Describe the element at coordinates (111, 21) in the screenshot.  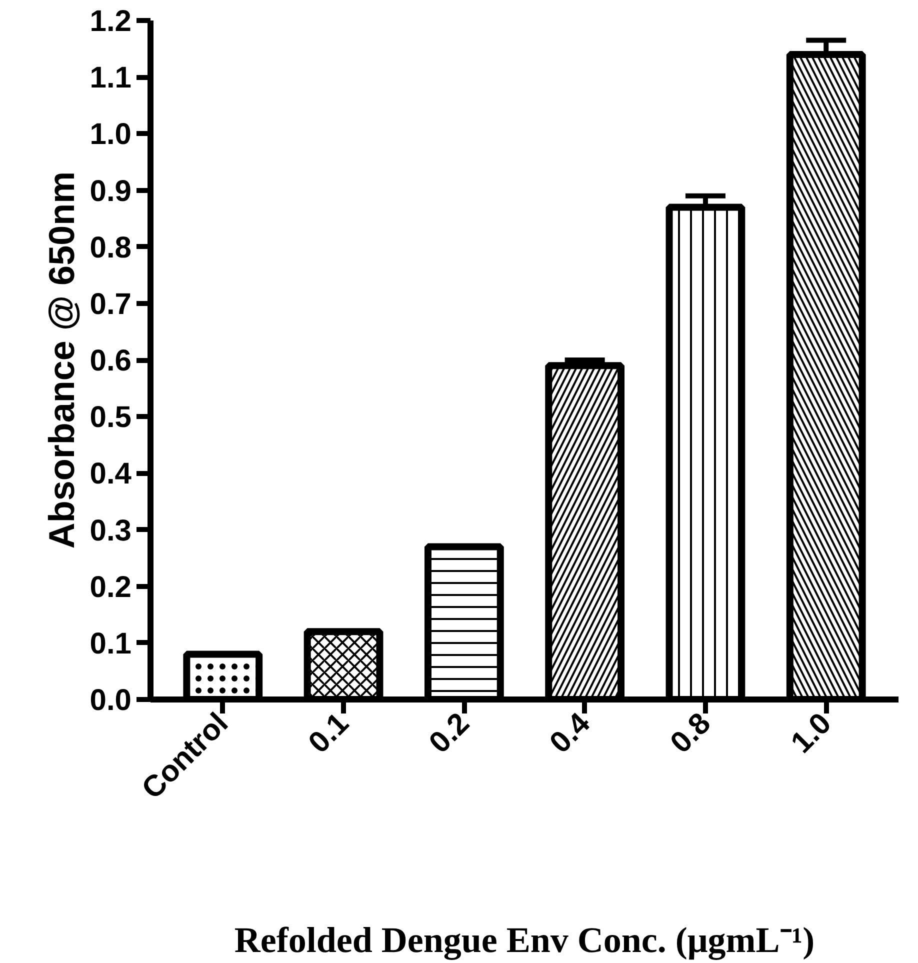
I see `y-tick-label: 1.2` at that location.